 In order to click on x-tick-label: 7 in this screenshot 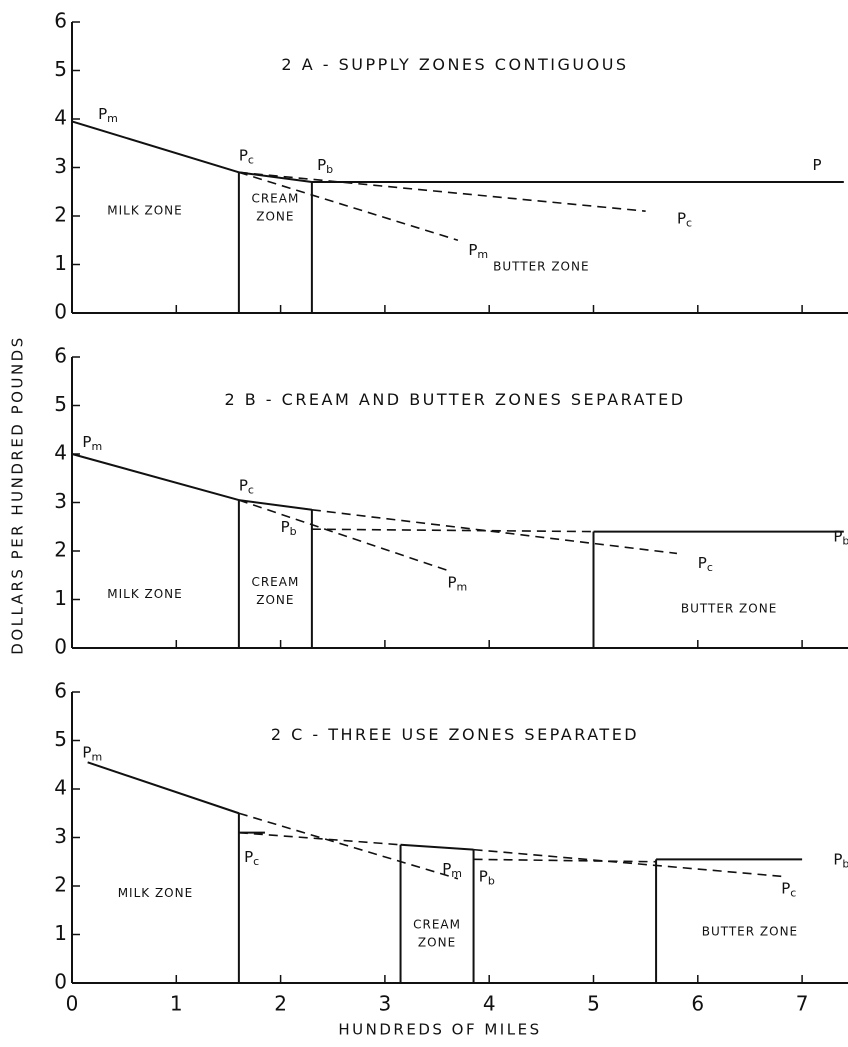, I will do `click(802, 1004)`.